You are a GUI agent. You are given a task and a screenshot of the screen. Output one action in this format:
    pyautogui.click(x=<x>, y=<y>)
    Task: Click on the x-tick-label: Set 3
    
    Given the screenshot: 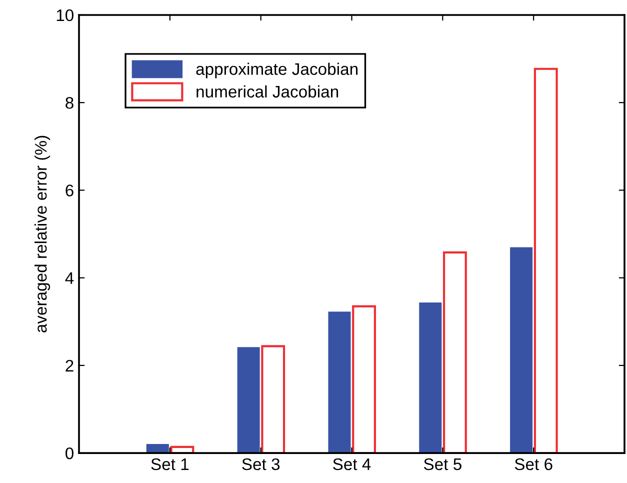 What is the action you would take?
    pyautogui.click(x=261, y=464)
    